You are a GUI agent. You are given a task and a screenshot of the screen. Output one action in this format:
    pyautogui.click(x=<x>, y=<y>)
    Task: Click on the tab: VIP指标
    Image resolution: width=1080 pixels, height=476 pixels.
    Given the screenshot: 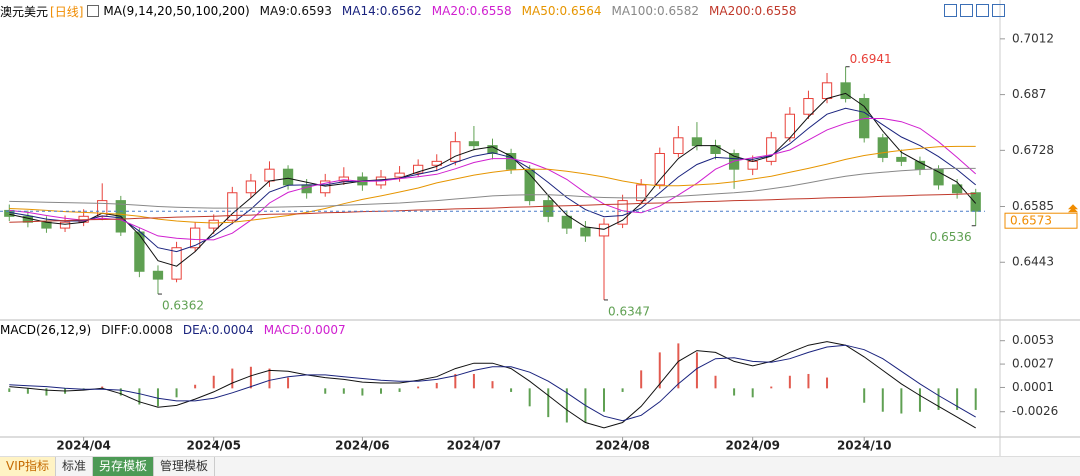 What is the action you would take?
    pyautogui.click(x=28, y=466)
    